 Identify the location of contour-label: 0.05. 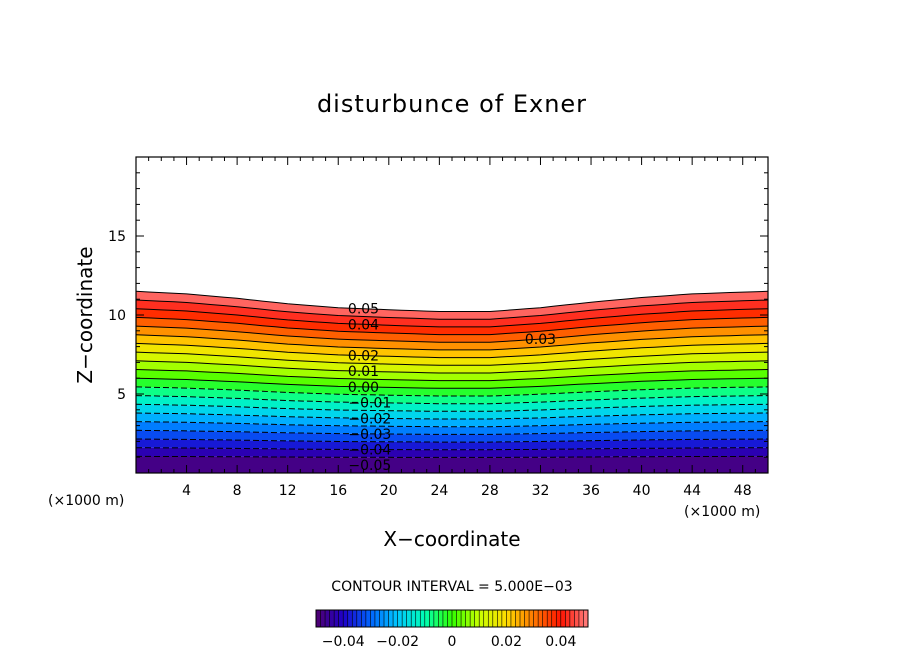
(363, 310).